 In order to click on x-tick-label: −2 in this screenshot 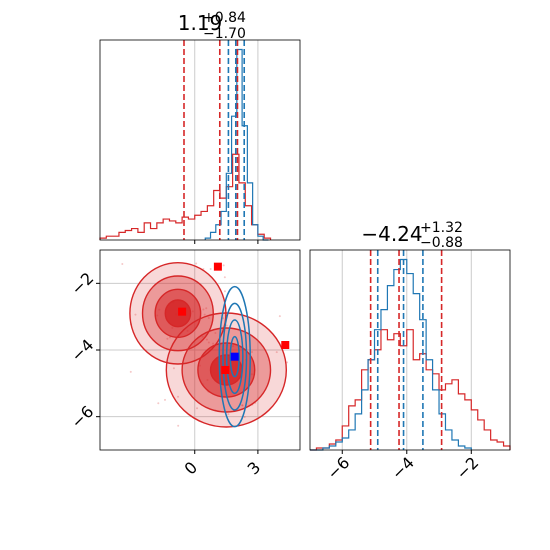, I will do `click(467, 468)`.